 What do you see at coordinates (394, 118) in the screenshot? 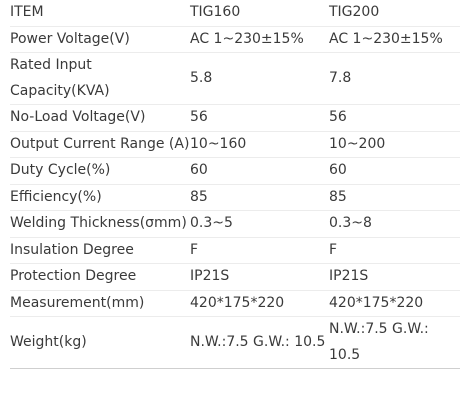
I see `tig200-value: 56` at bounding box center [394, 118].